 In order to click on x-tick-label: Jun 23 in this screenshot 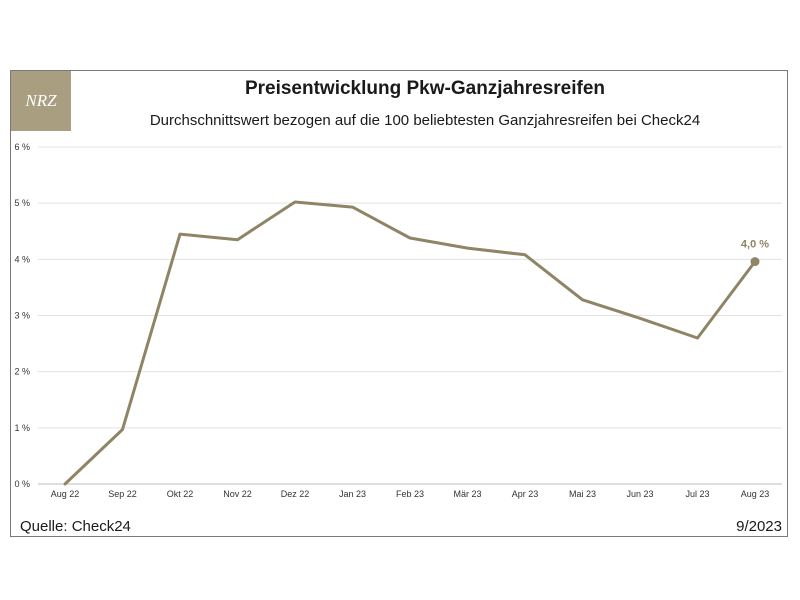, I will do `click(639, 494)`.